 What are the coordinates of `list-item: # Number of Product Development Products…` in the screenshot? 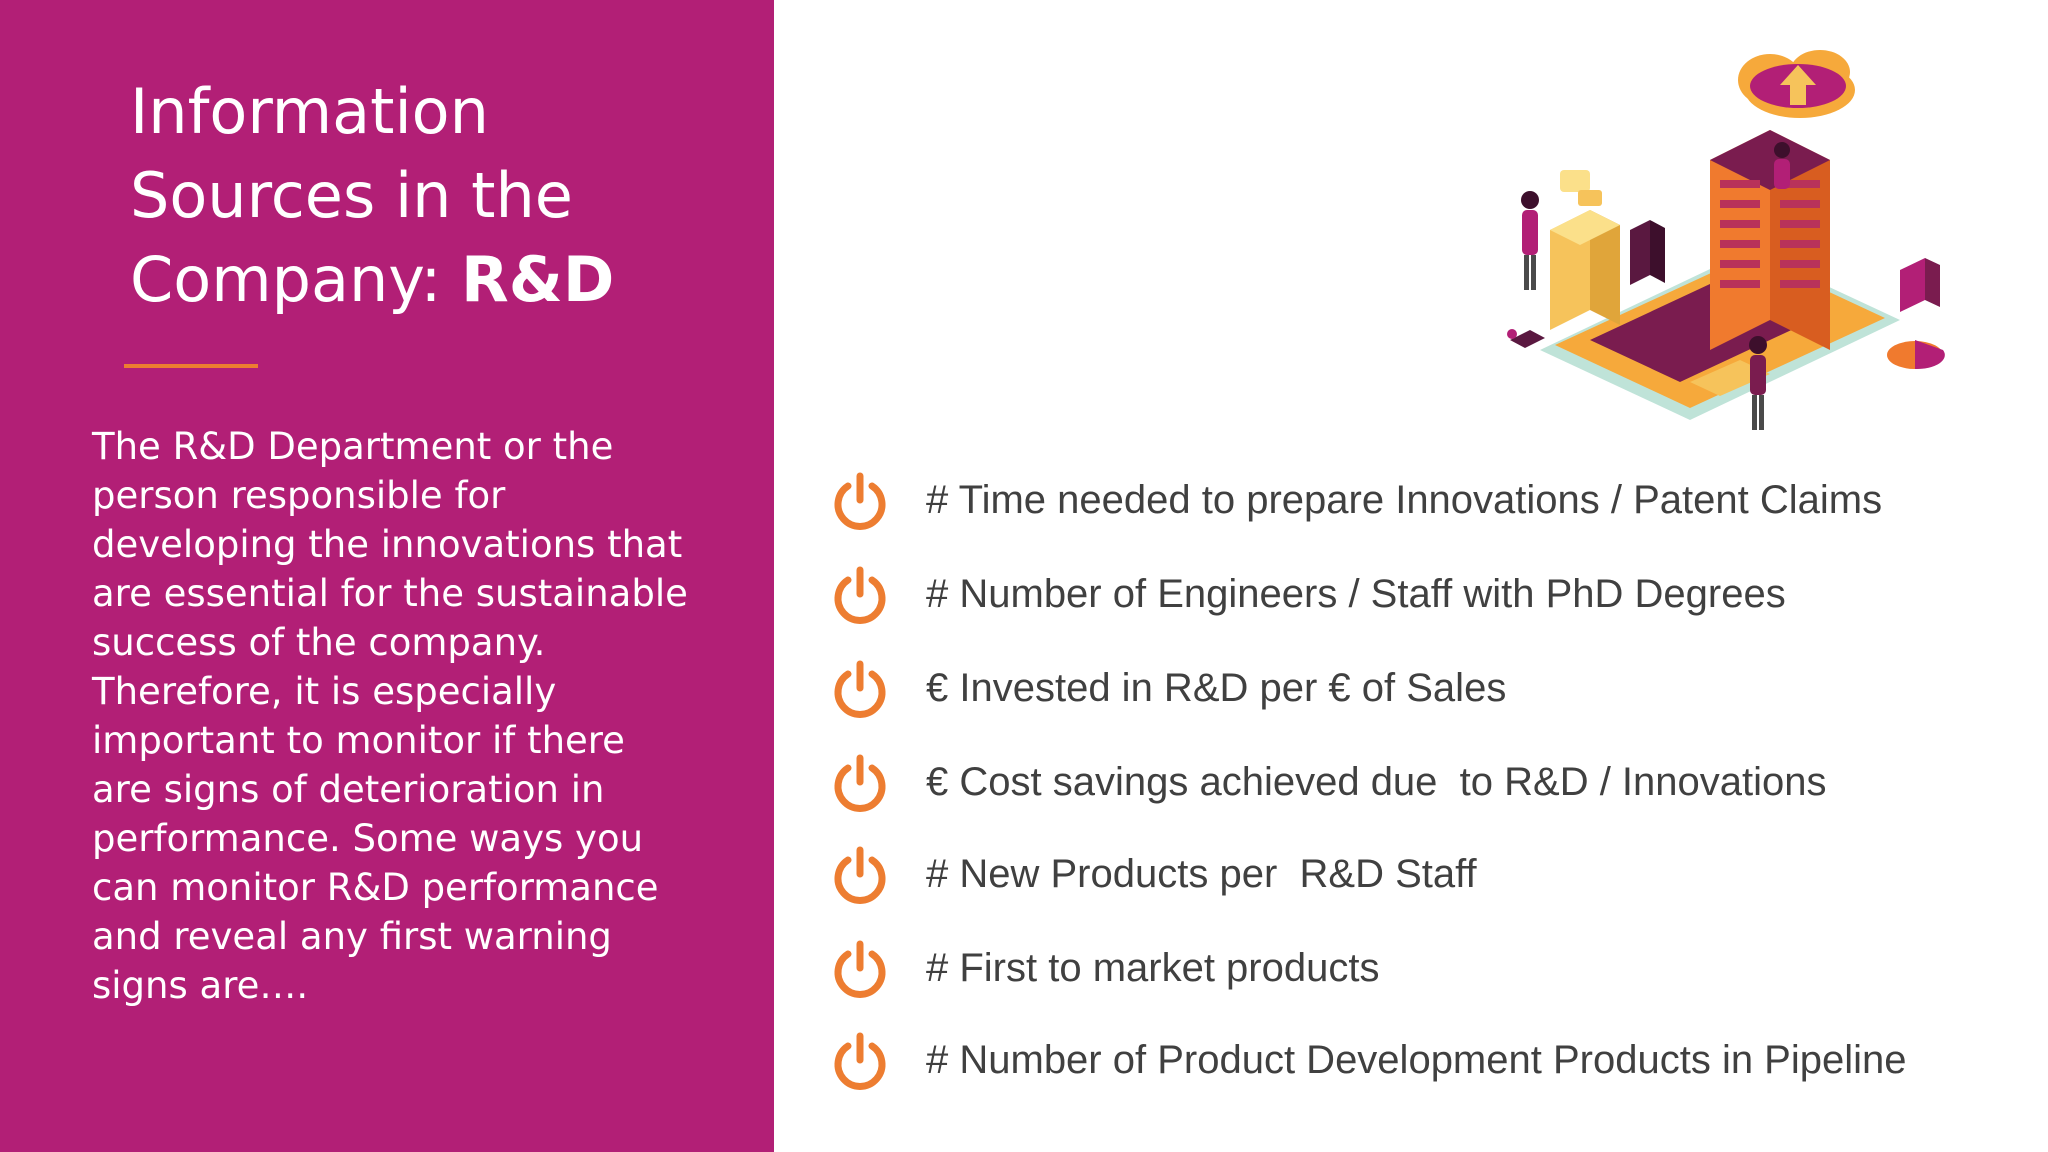 It's located at (1420, 1060).